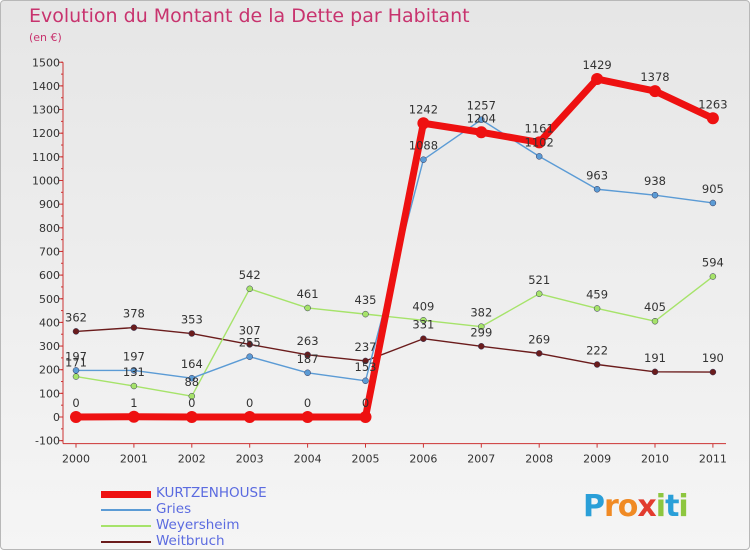 This screenshot has width=750, height=550. I want to click on logo-letter: t, so click(672, 506).